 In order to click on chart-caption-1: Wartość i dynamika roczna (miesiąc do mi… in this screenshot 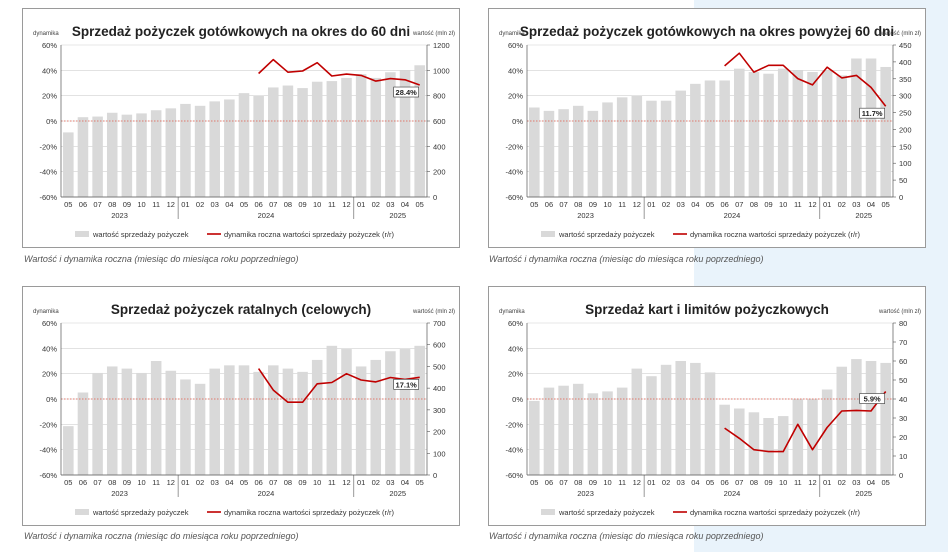, I will do `click(161, 259)`.